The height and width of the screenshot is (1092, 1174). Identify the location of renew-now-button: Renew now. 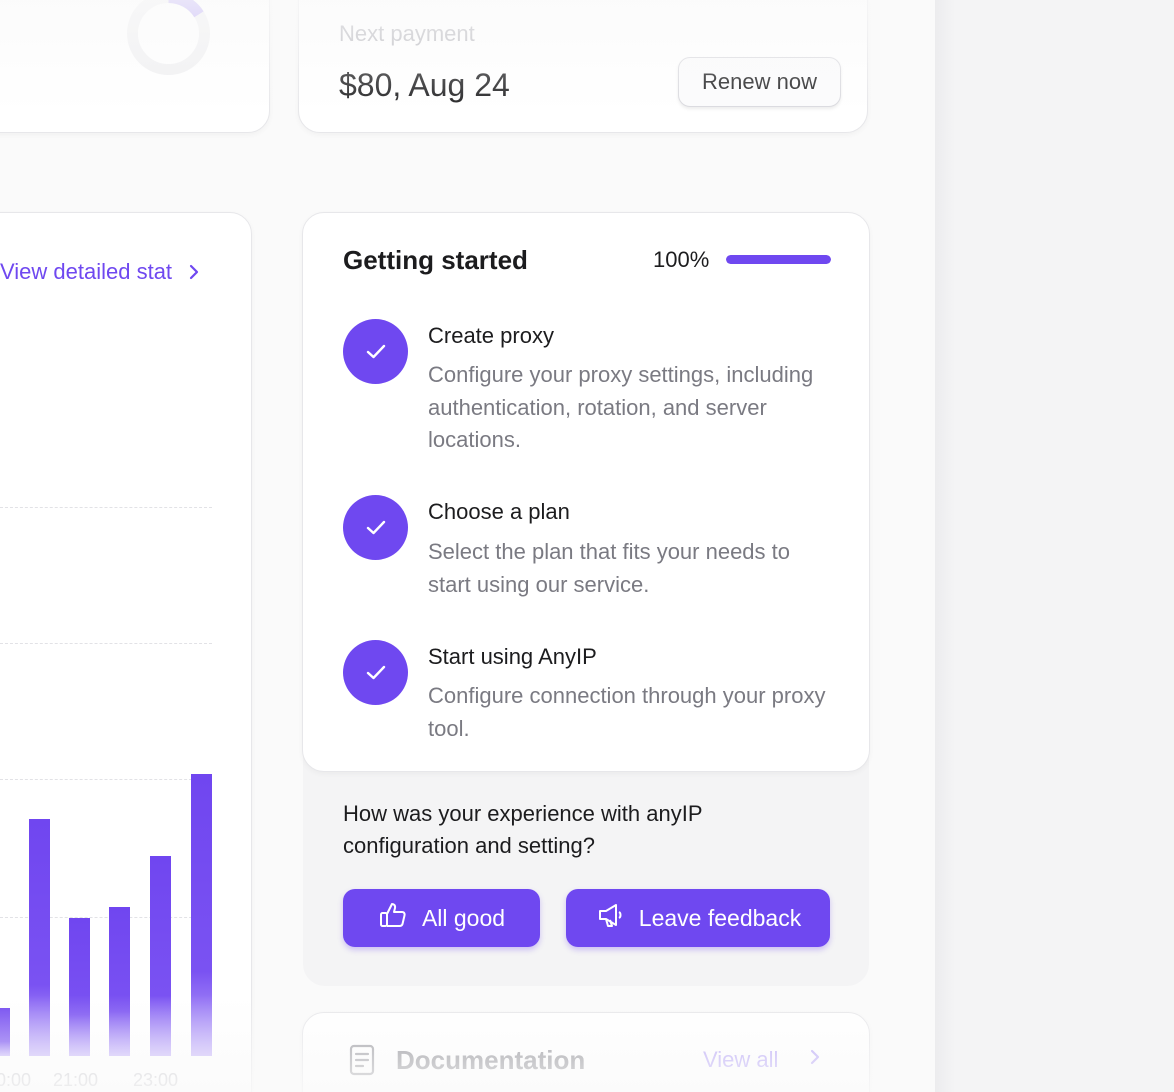
(759, 82).